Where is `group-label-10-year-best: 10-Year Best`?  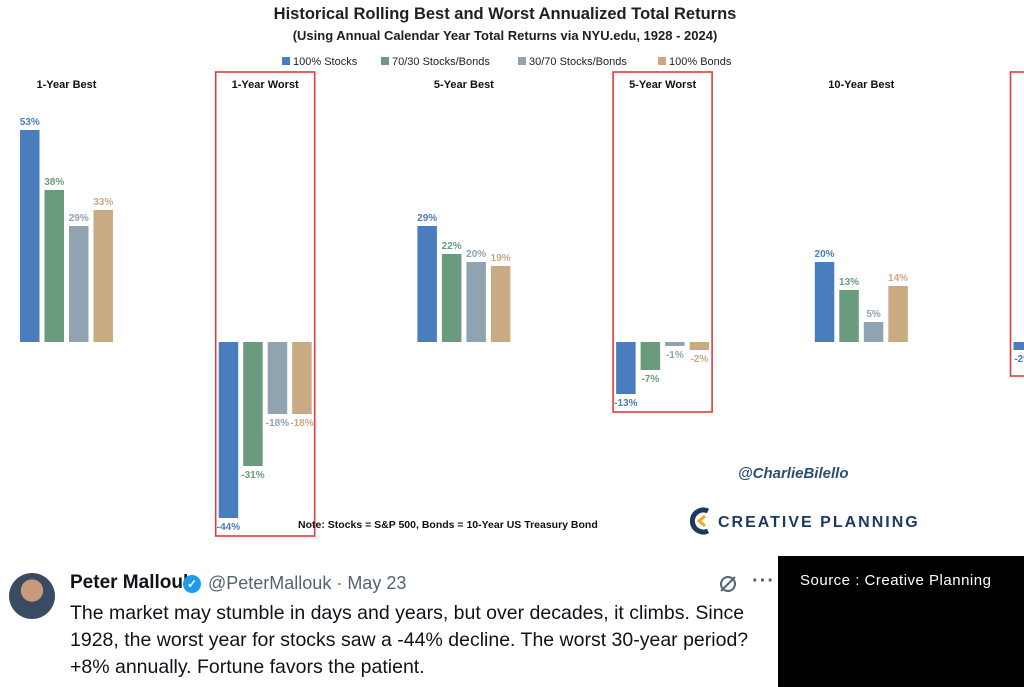
group-label-10-year-best: 10-Year Best is located at coordinates (861, 85).